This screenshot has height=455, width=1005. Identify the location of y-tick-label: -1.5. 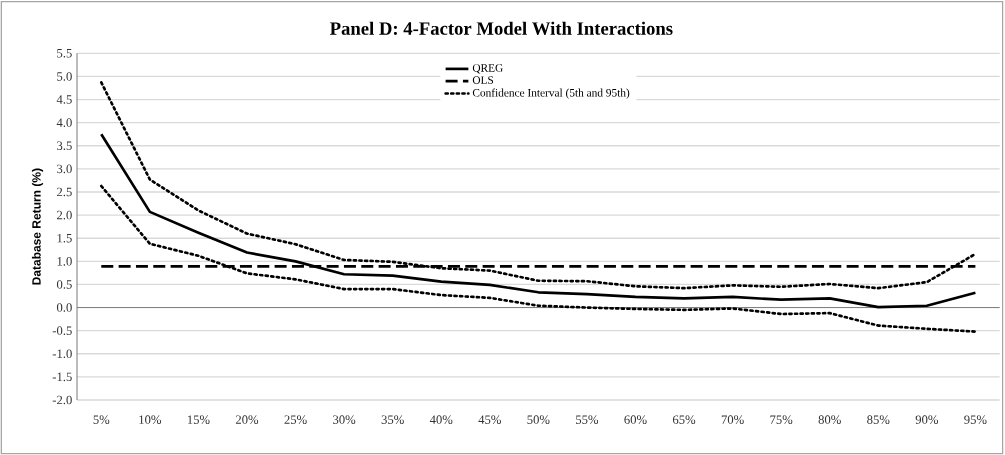
(62, 377).